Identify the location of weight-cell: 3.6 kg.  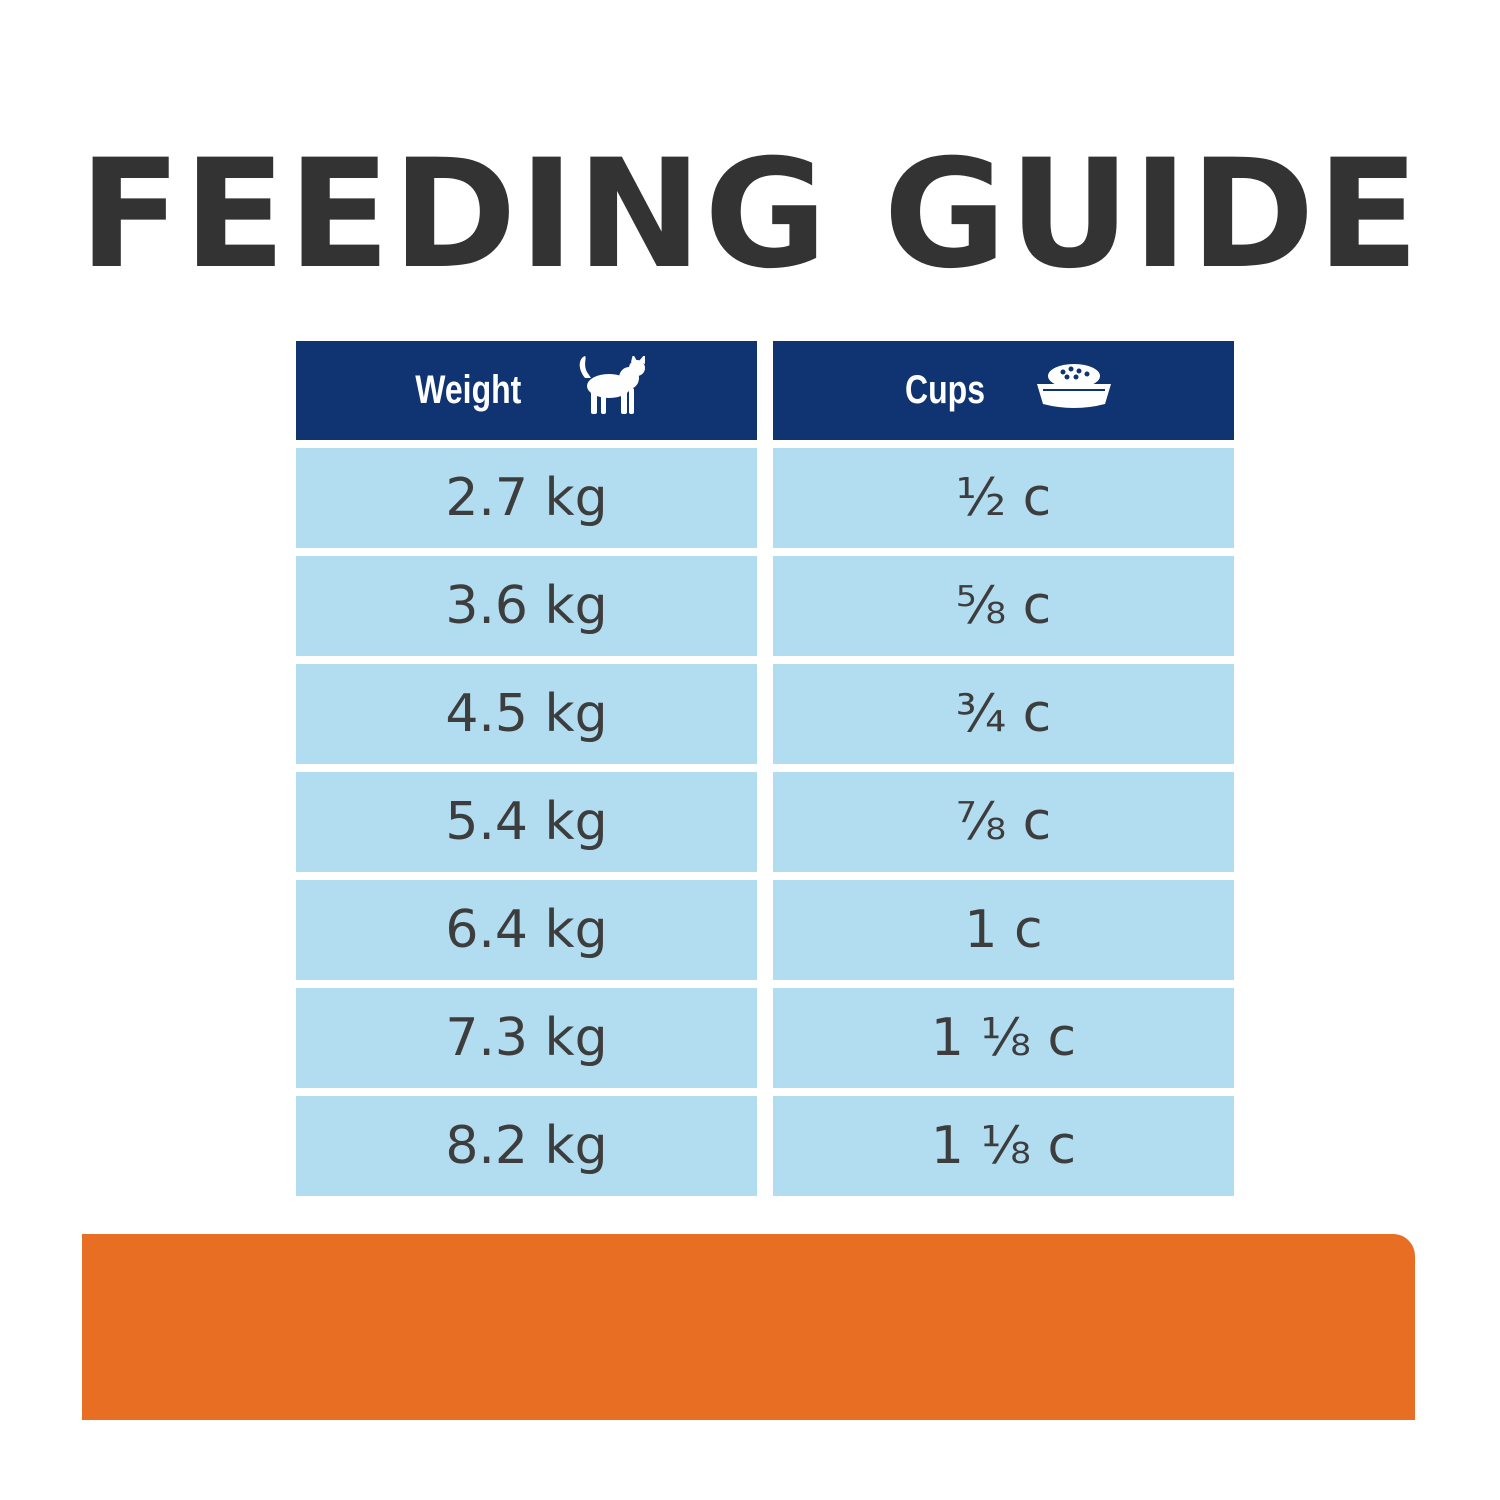
(526, 606).